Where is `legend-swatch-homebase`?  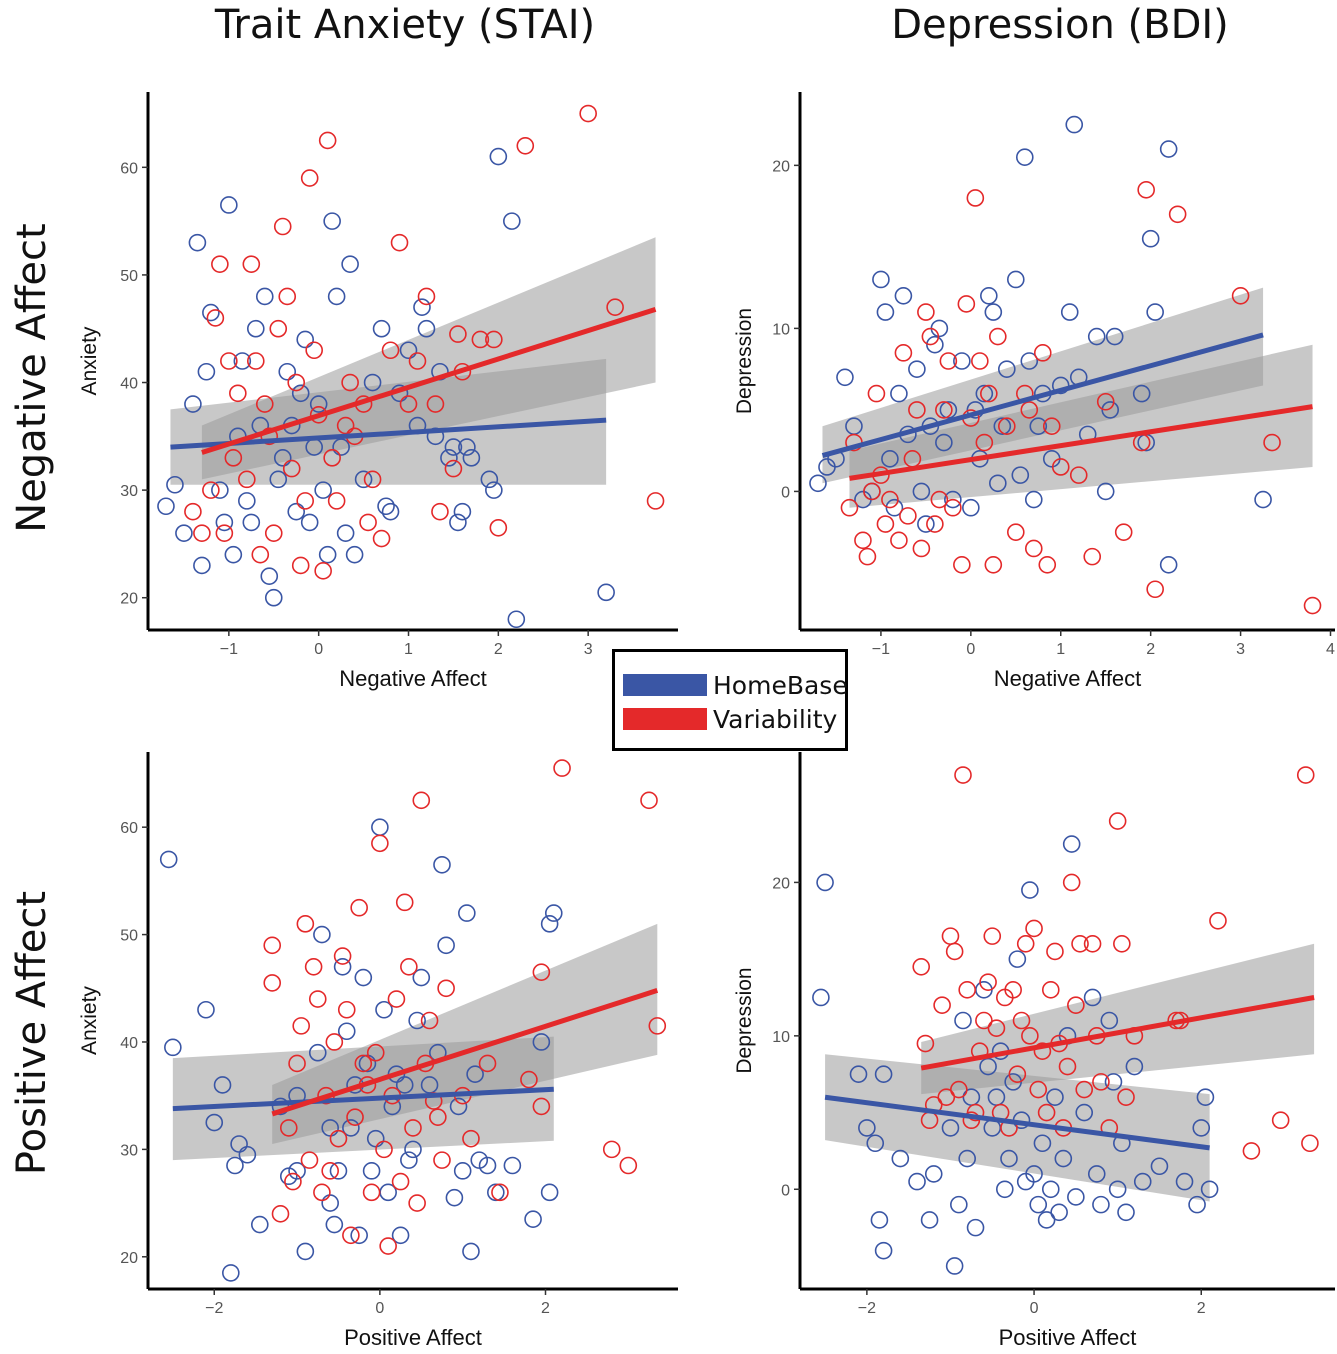
legend-swatch-homebase is located at coordinates (665, 685).